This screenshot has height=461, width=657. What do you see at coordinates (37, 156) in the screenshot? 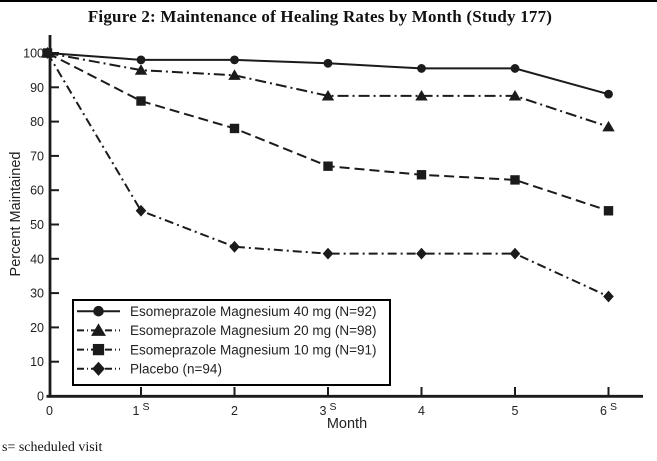
I see `y-tick-label: 70` at bounding box center [37, 156].